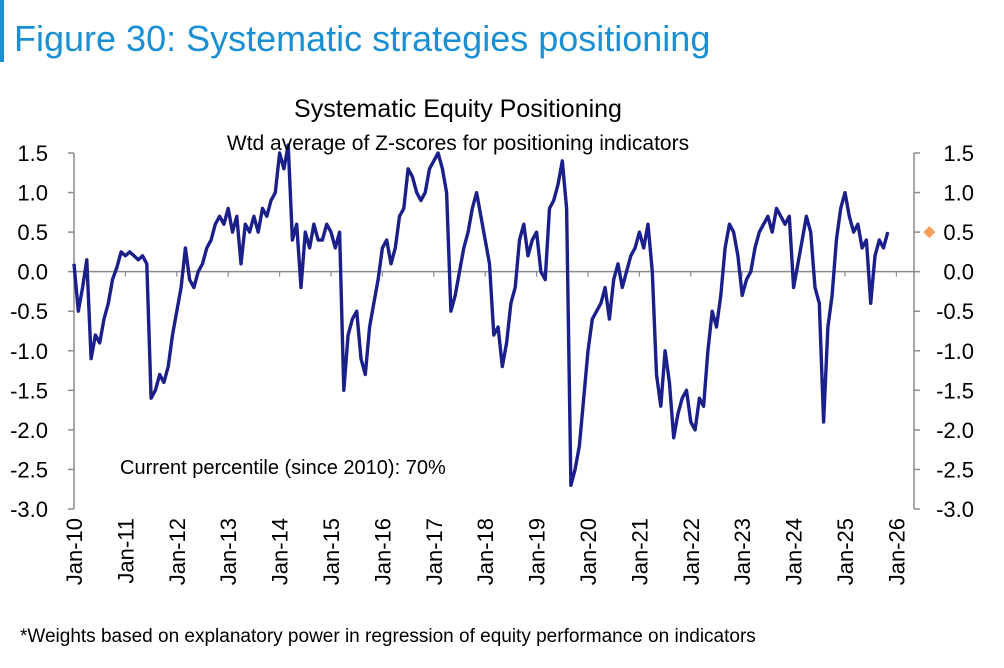 This screenshot has height=668, width=1004. What do you see at coordinates (958, 272) in the screenshot?
I see `y-tick-label-right: 0.0` at bounding box center [958, 272].